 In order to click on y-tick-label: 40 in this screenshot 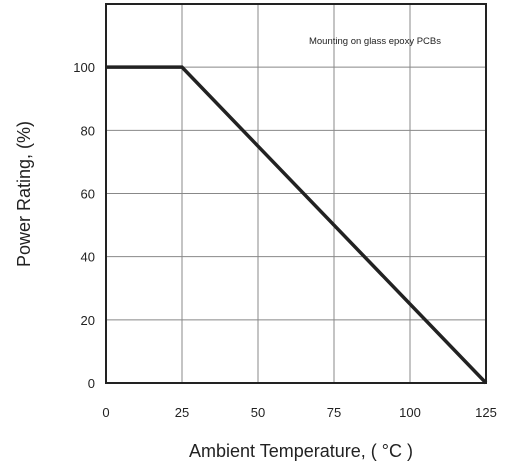, I will do `click(88, 257)`.